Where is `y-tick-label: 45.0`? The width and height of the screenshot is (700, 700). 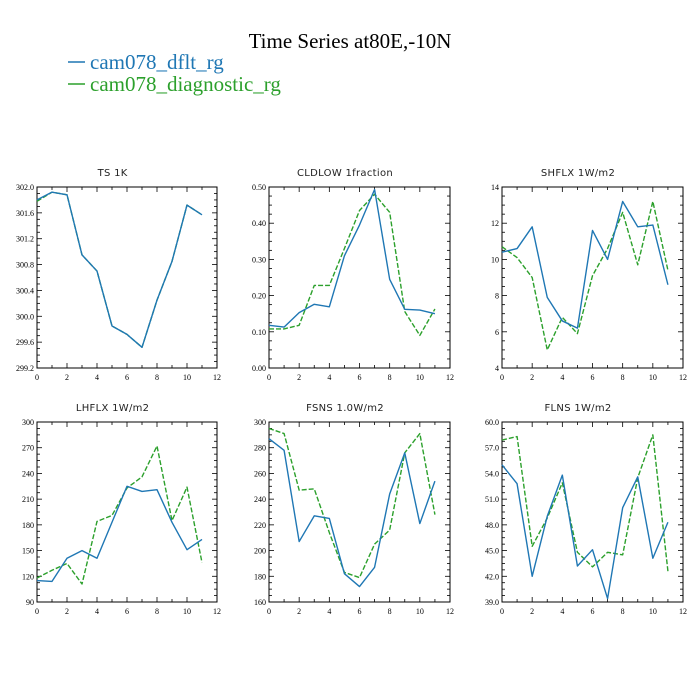 y-tick-label: 45.0 is located at coordinates (492, 551).